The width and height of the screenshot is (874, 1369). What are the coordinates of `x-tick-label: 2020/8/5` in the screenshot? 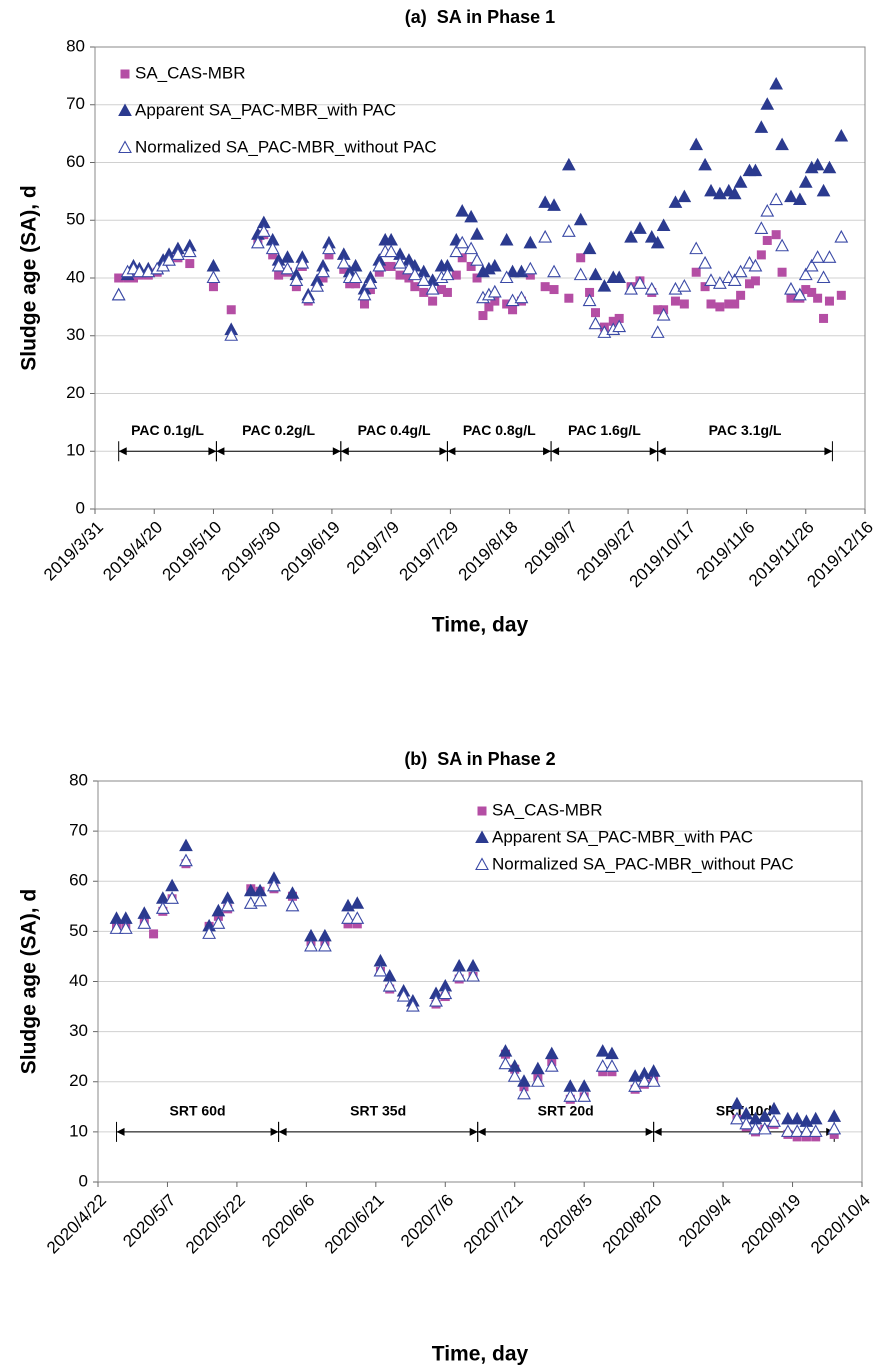 It's located at (566, 1221).